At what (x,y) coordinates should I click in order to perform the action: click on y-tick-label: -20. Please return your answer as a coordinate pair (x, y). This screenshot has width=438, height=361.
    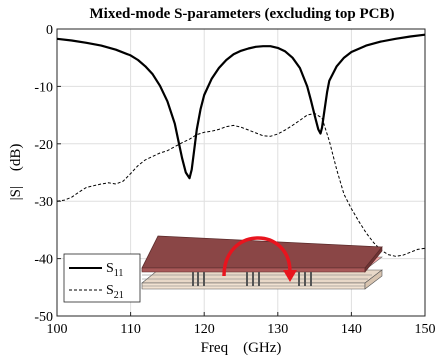
    Looking at the image, I should click on (43, 145).